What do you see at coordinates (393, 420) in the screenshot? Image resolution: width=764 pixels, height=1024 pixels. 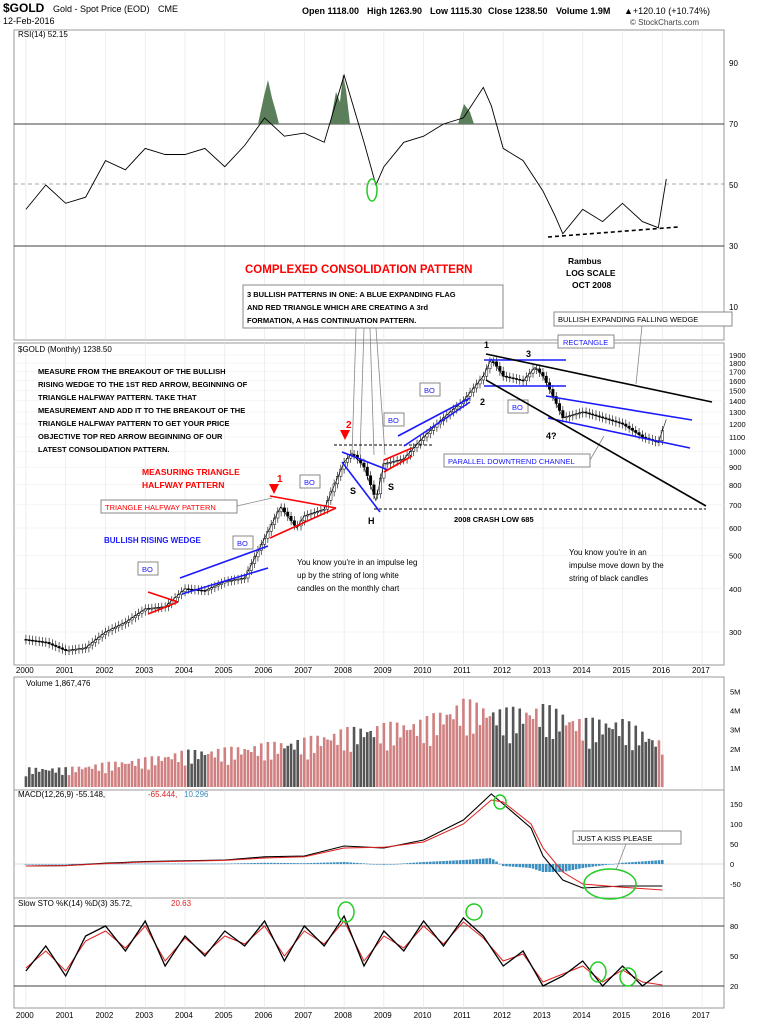 I see `bo-label-2009: BO` at bounding box center [393, 420].